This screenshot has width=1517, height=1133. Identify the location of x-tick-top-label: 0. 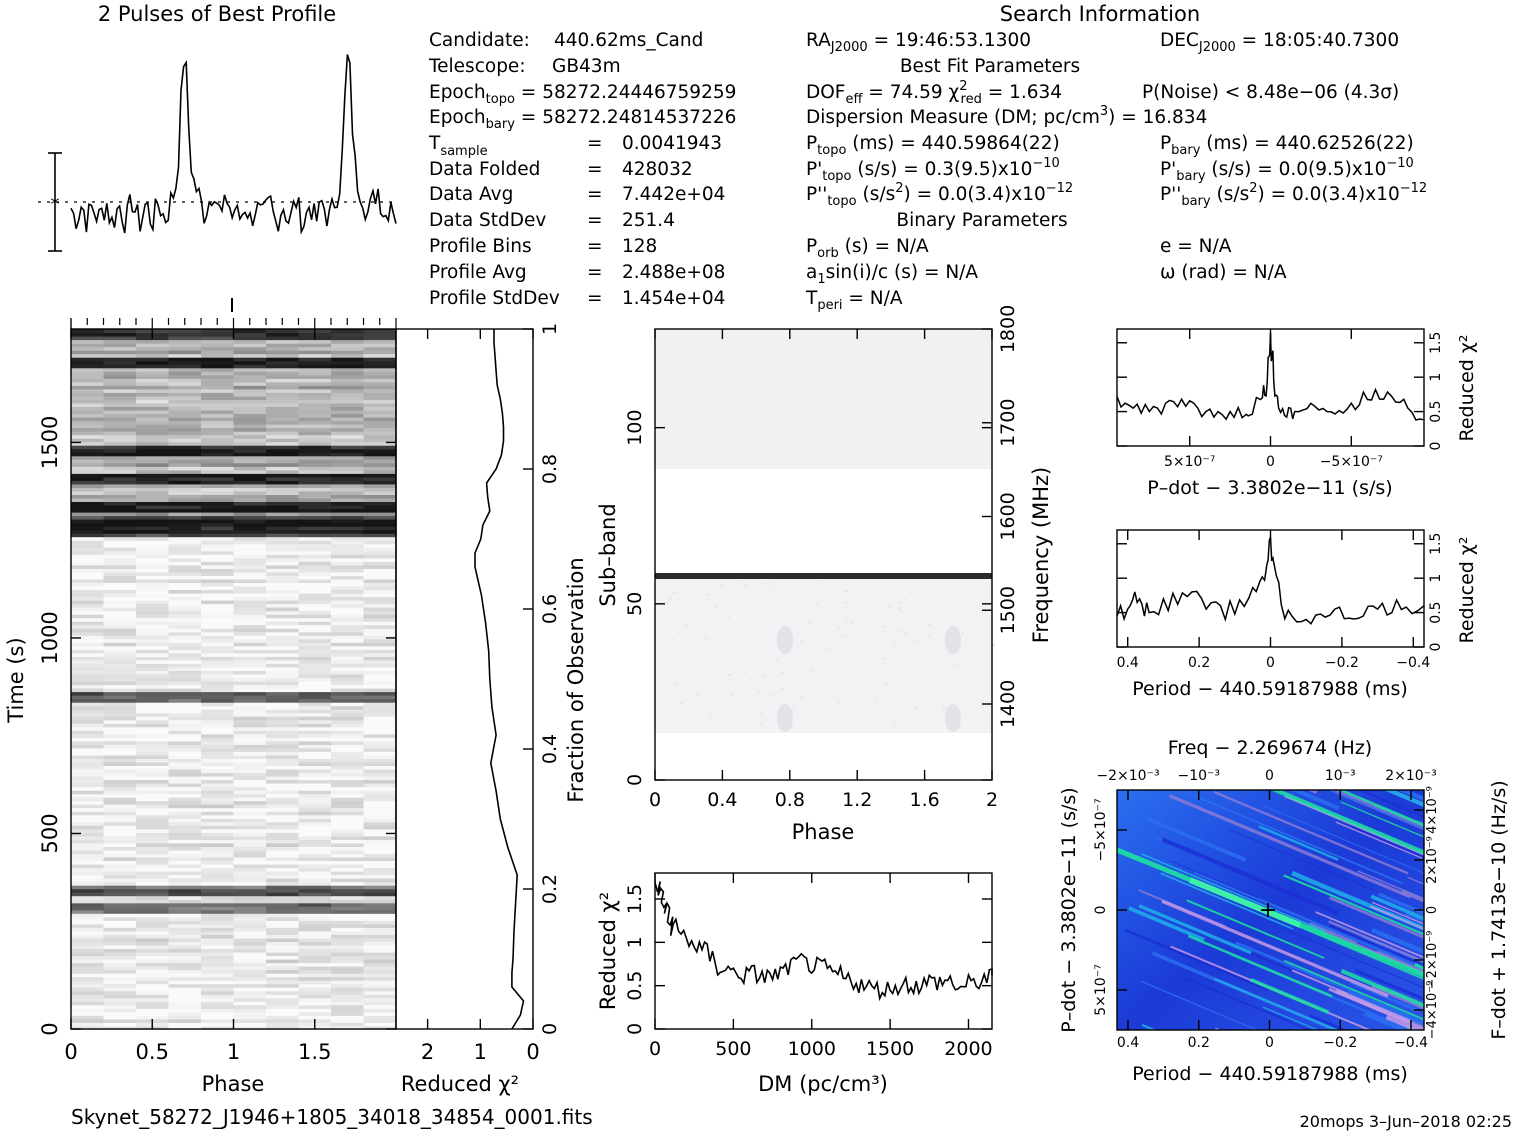
(1269, 776).